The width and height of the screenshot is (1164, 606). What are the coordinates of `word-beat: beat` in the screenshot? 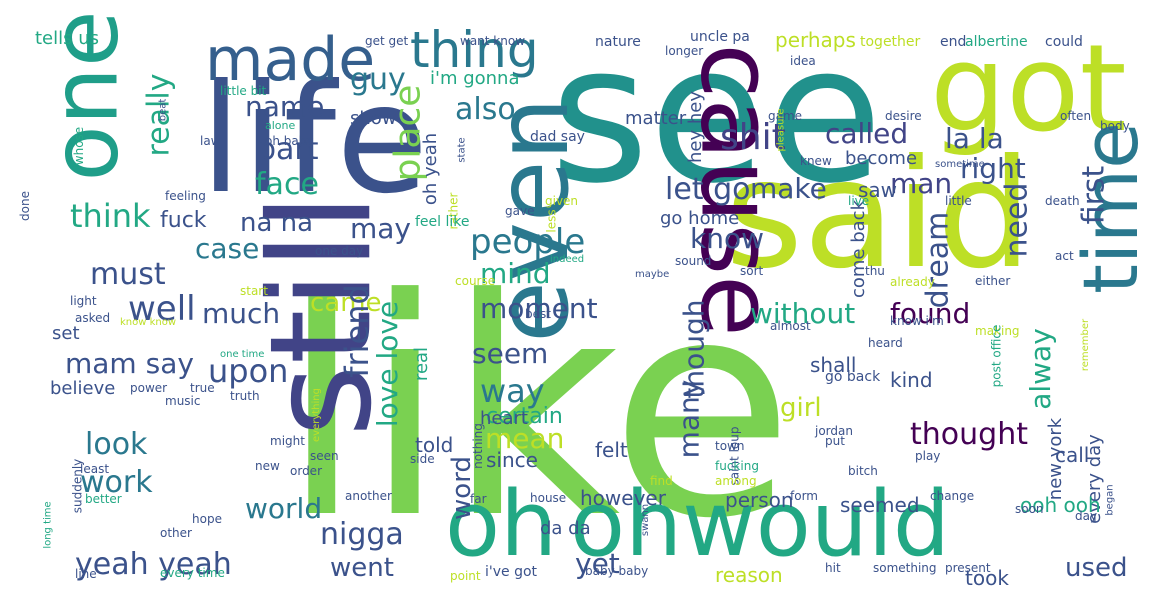 It's located at (163, 110).